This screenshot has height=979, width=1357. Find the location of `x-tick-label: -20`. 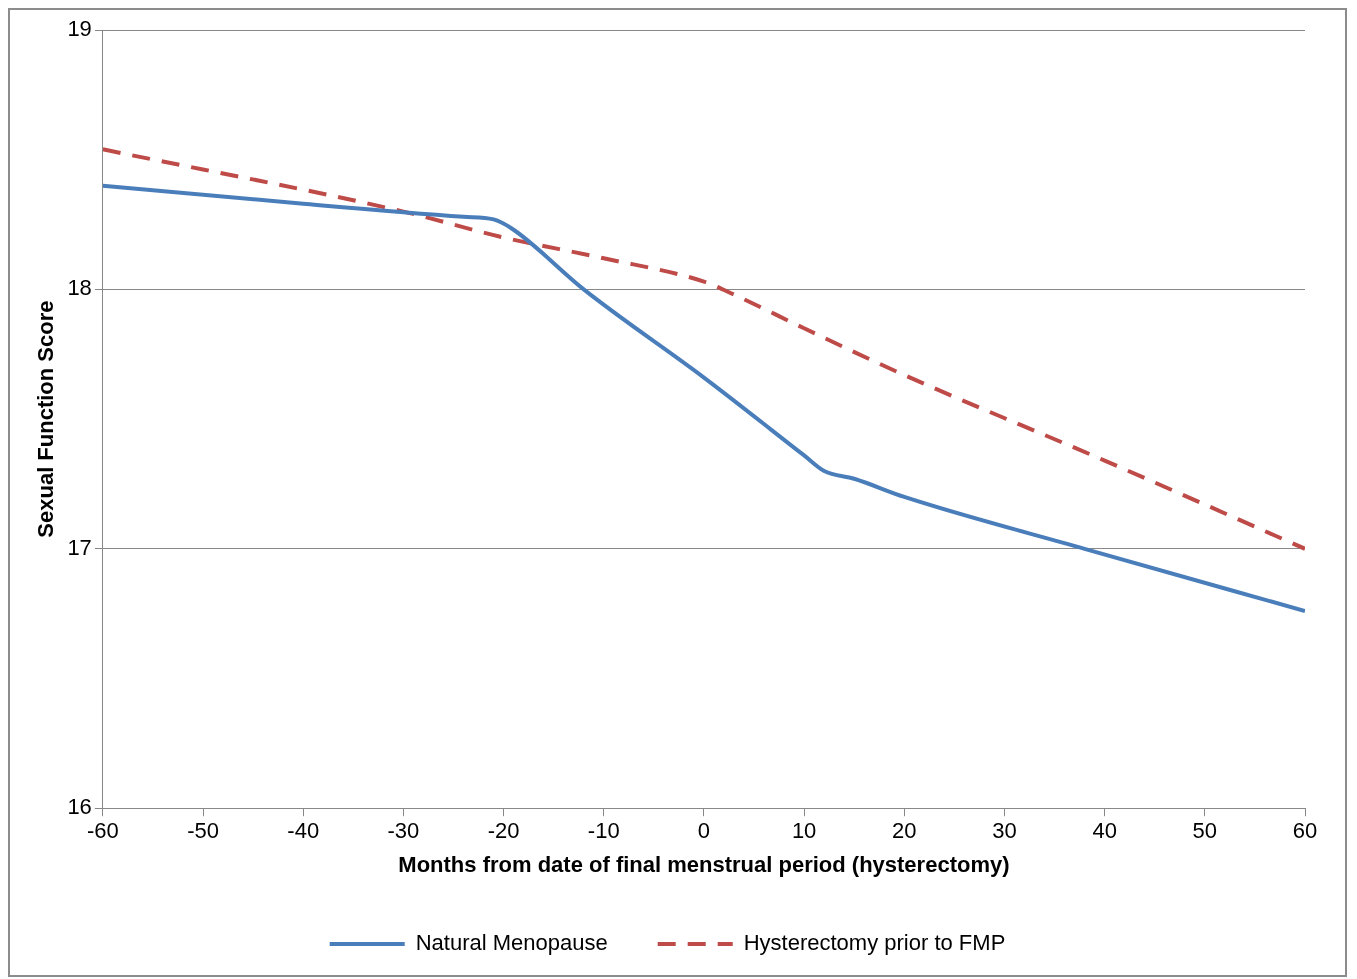

x-tick-label: -20 is located at coordinates (503, 831).